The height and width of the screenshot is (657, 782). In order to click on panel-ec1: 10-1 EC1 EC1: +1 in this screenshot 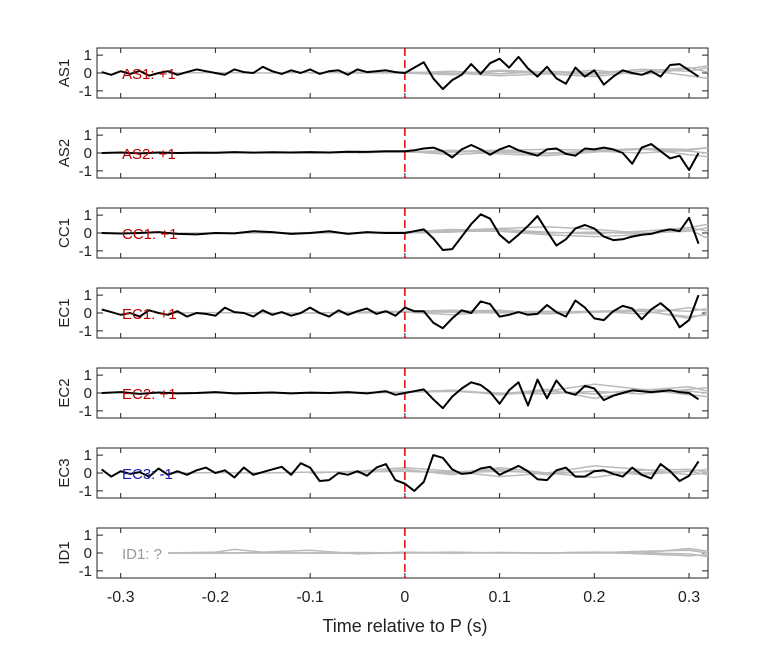, I will do `click(382, 313)`.